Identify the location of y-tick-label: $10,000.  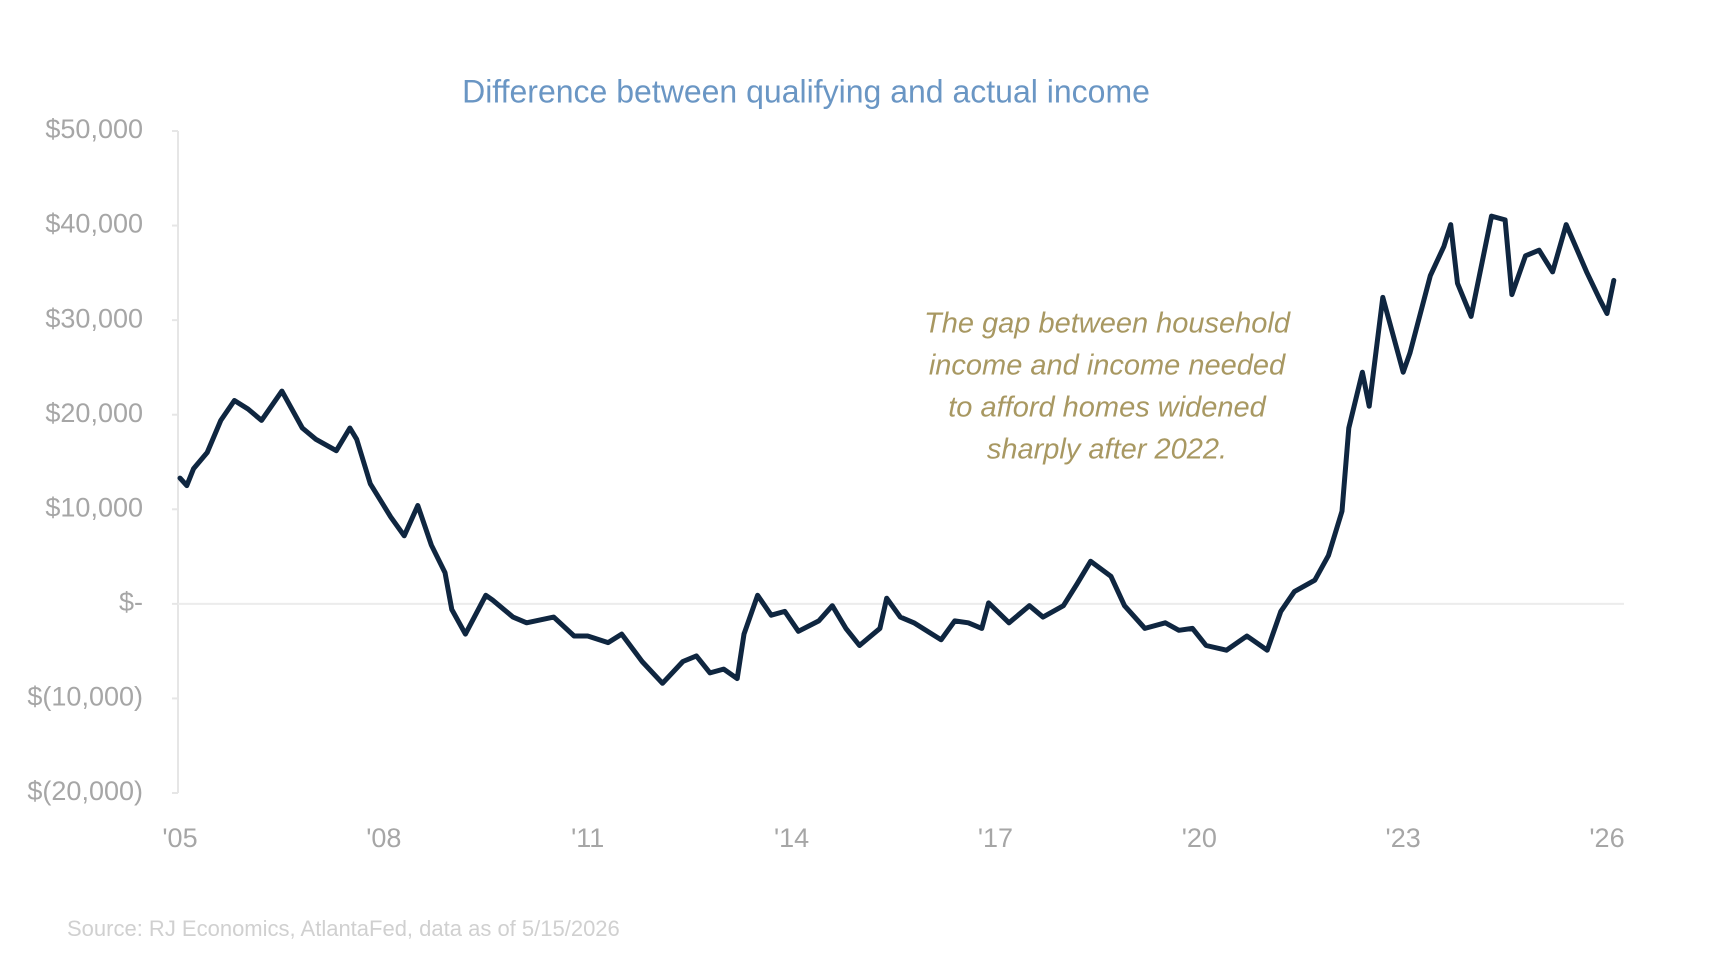
(94, 507).